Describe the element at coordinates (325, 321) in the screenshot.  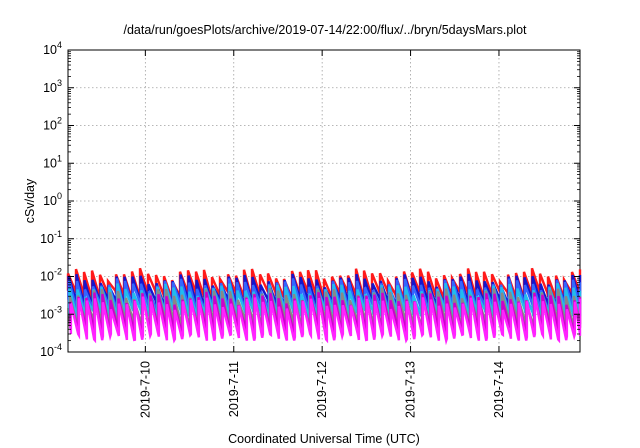
I see `series-line` at that location.